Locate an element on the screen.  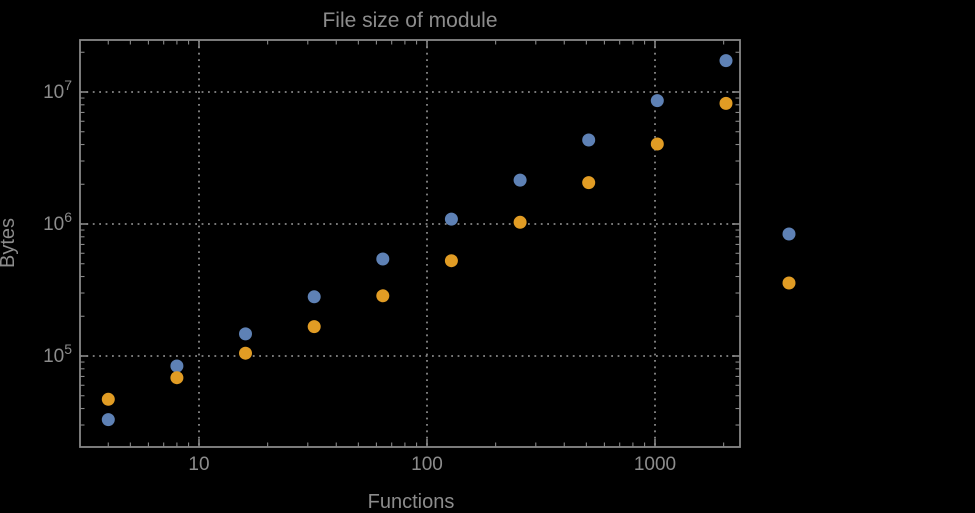
chart-title: File size of module is located at coordinates (409, 20).